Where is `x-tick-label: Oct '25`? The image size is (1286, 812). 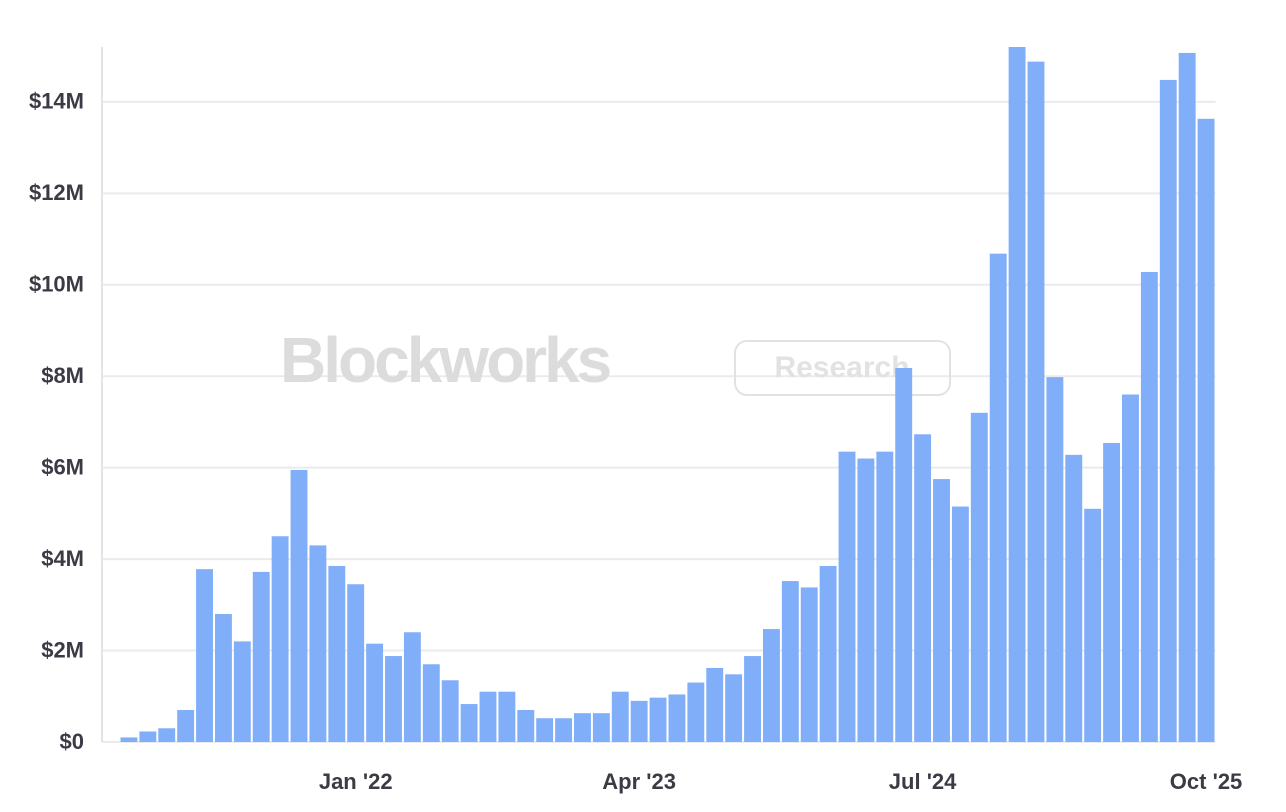 x-tick-label: Oct '25 is located at coordinates (1206, 781).